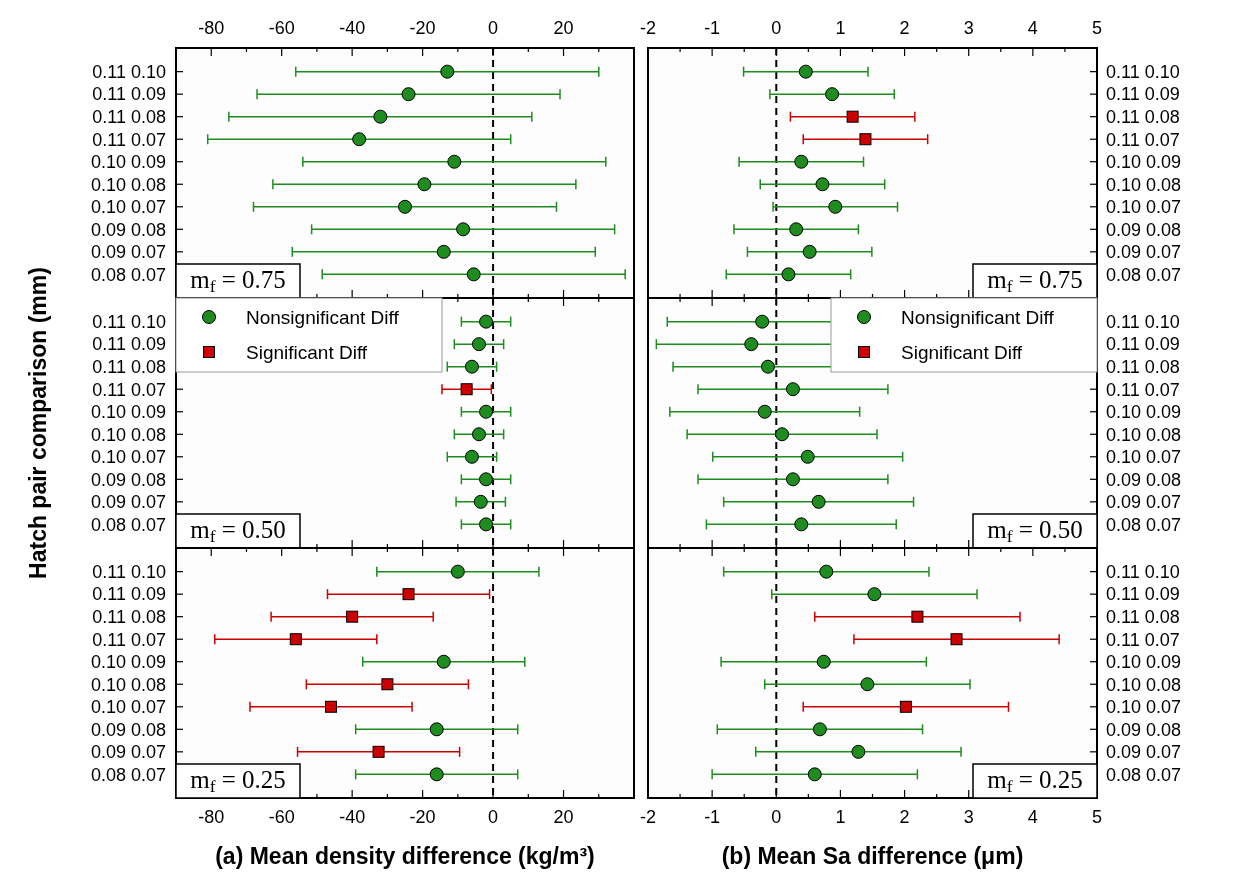  I want to click on annotation: m$_{f}$ = 0.25, so click(238, 781).